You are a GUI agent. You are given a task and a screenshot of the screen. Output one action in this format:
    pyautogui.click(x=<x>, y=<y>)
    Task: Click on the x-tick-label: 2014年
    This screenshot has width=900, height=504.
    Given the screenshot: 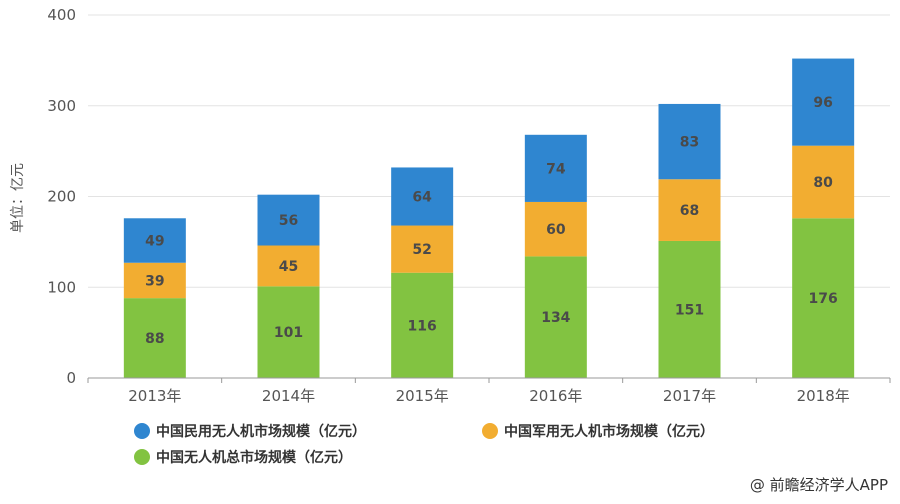 What is the action you would take?
    pyautogui.click(x=288, y=396)
    